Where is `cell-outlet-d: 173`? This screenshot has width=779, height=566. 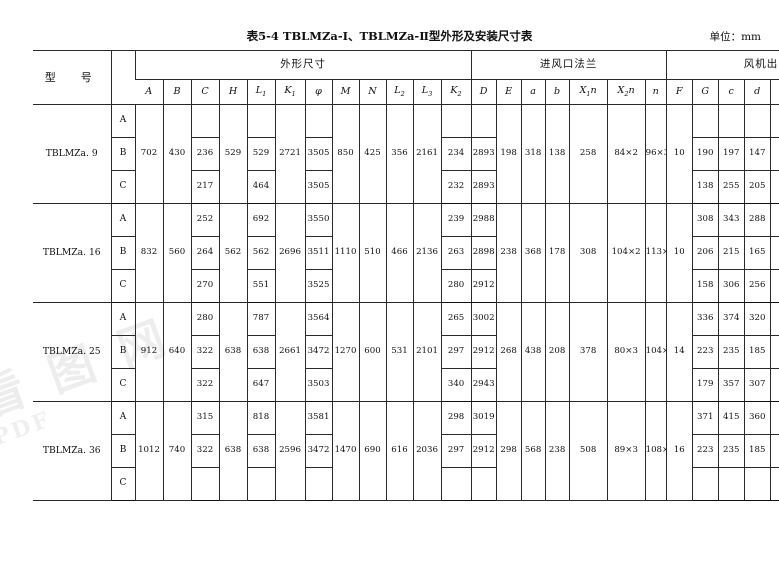
cell-outlet-d: 173 is located at coordinates (774, 451).